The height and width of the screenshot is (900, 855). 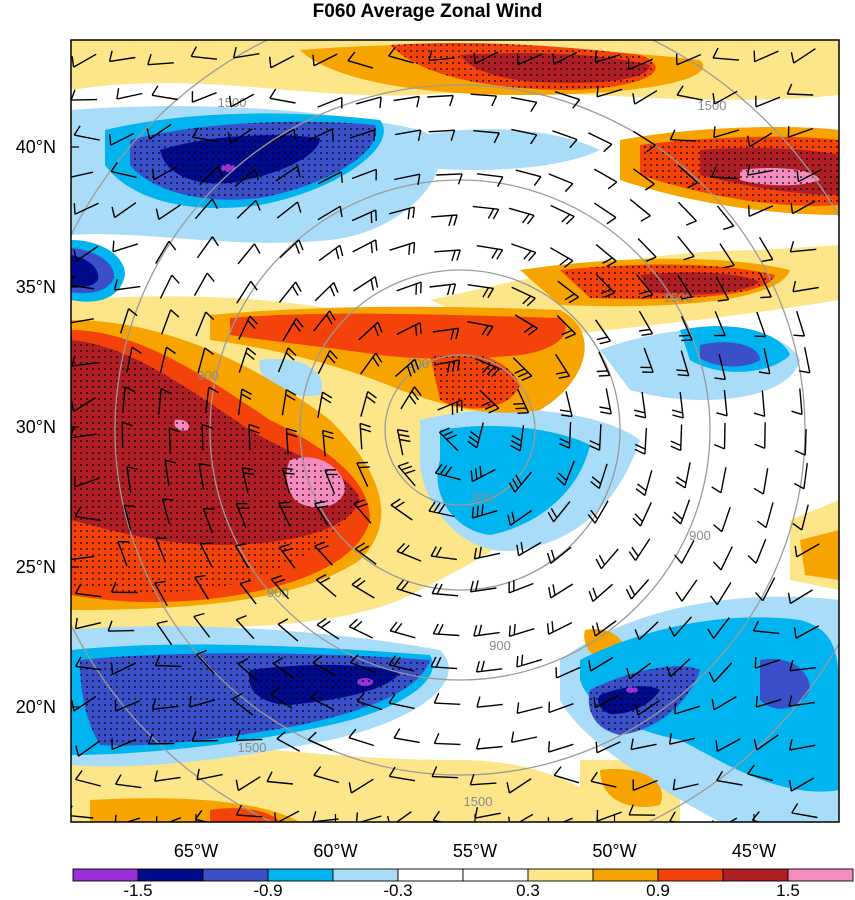 I want to click on contour-label: 1500, so click(x=252, y=747).